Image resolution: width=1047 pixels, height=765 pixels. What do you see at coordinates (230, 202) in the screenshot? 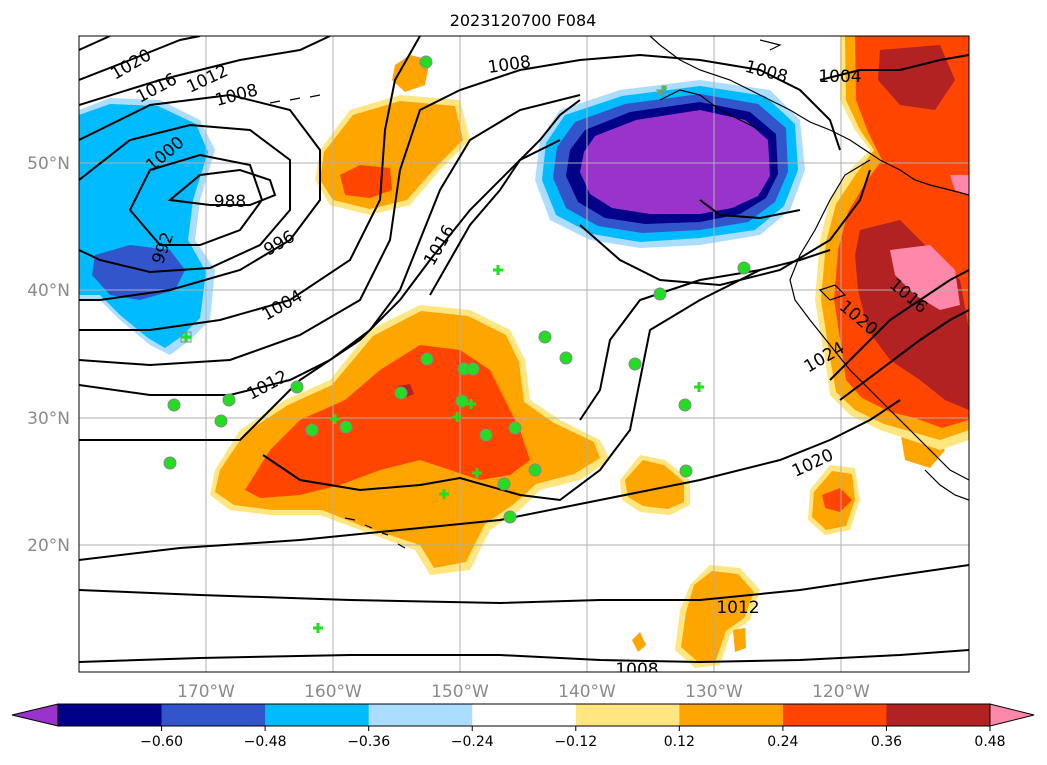
I see `isobar-label: 988` at bounding box center [230, 202].